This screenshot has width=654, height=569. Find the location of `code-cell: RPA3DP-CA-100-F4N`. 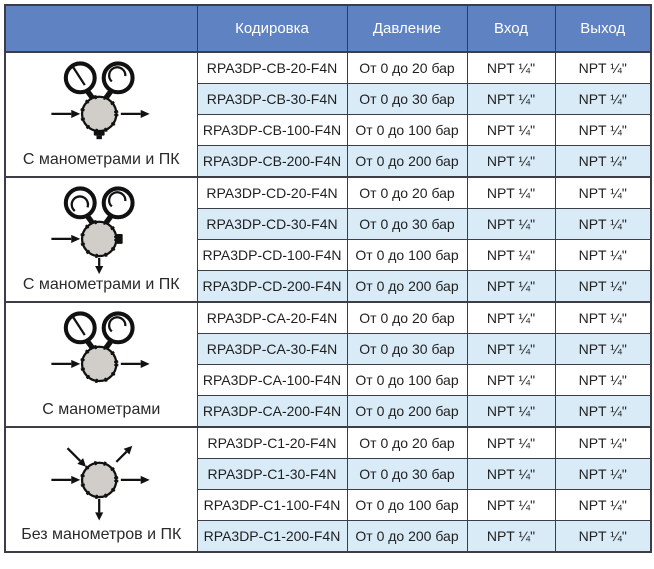

code-cell: RPA3DP-CA-100-F4N is located at coordinates (272, 380).